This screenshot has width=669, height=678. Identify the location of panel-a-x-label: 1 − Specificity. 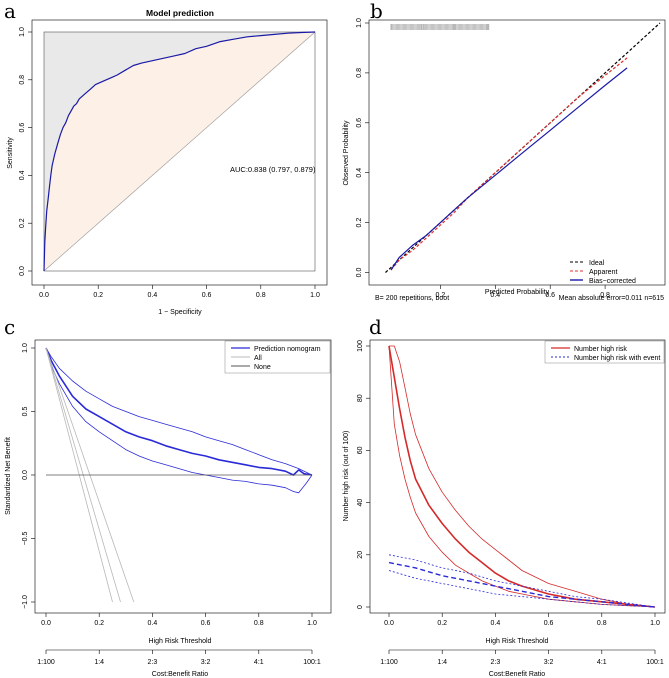
(180, 312).